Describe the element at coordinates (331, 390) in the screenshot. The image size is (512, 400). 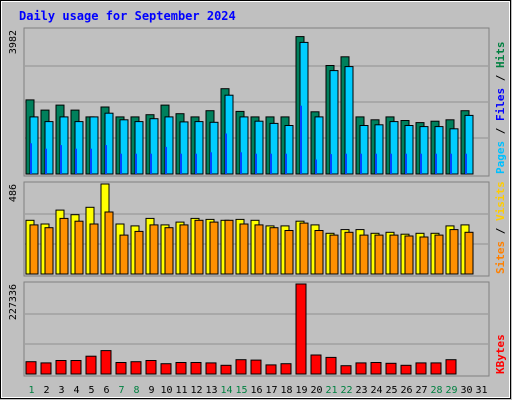
I see `day-label-21: 21` at that location.